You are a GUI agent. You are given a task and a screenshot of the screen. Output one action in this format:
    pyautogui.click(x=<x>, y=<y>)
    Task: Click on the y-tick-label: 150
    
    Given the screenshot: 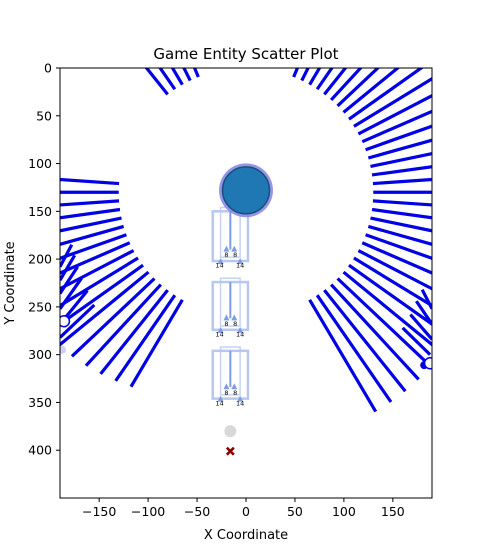 What is the action you would take?
    pyautogui.click(x=40, y=211)
    